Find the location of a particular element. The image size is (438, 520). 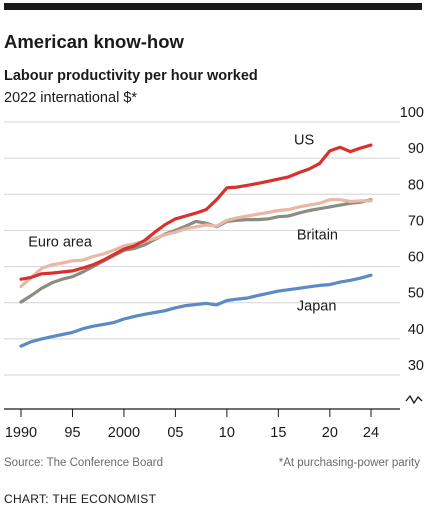

axis-break-icon is located at coordinates (414, 399).